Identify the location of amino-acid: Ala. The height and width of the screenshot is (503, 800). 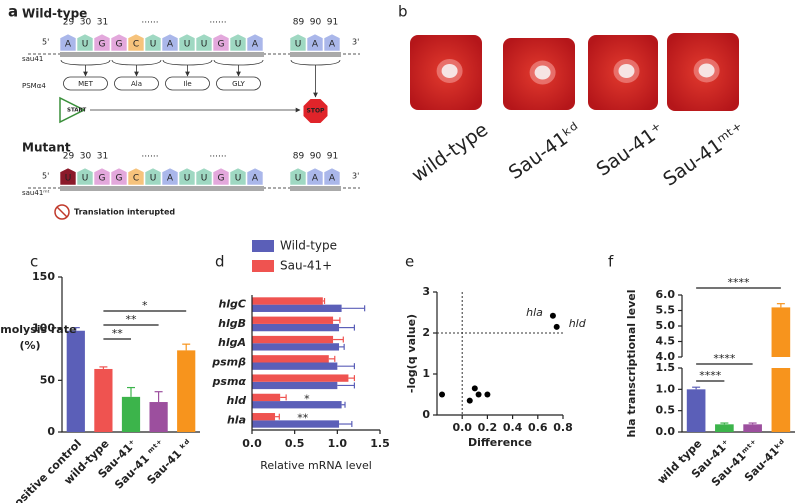
(136, 84).